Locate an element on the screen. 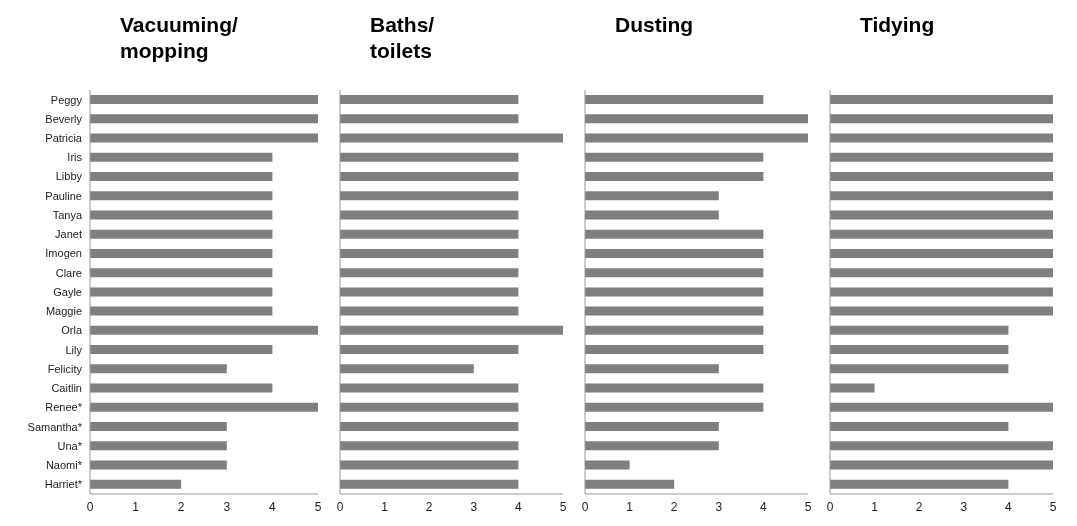  y-tick-label: Renee* is located at coordinates (64, 407).